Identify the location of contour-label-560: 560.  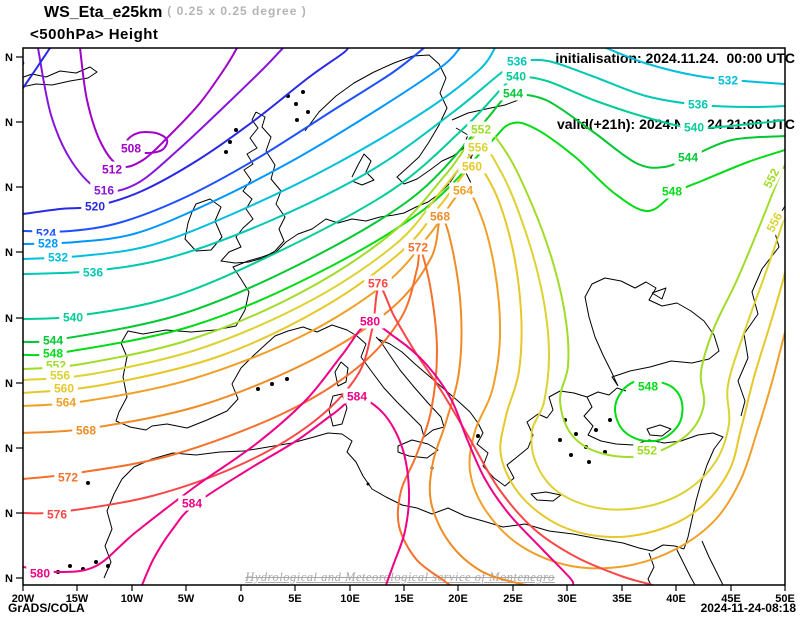
(472, 166).